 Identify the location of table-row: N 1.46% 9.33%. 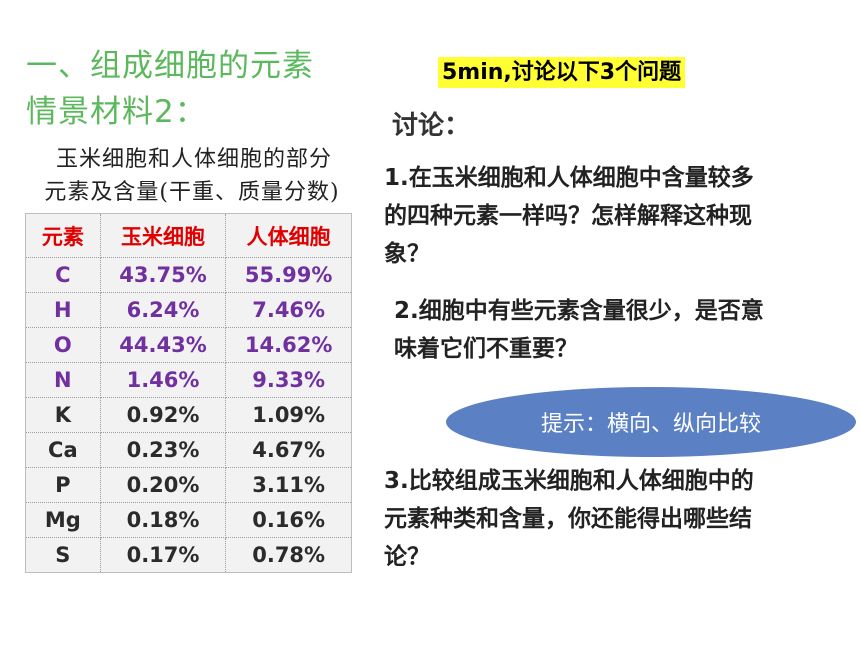
(188, 380).